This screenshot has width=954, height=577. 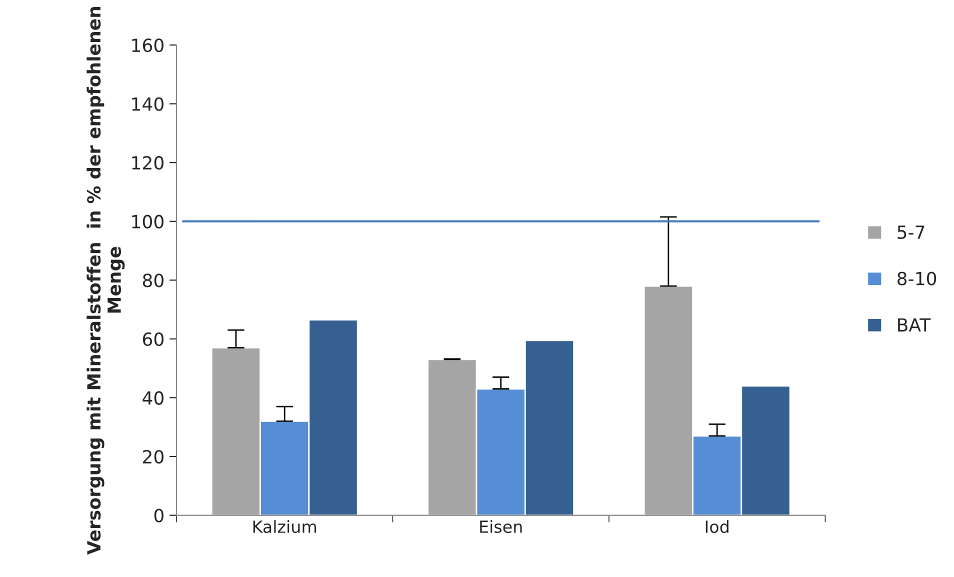 What do you see at coordinates (153, 339) in the screenshot?
I see `y-tick-label: 60` at bounding box center [153, 339].